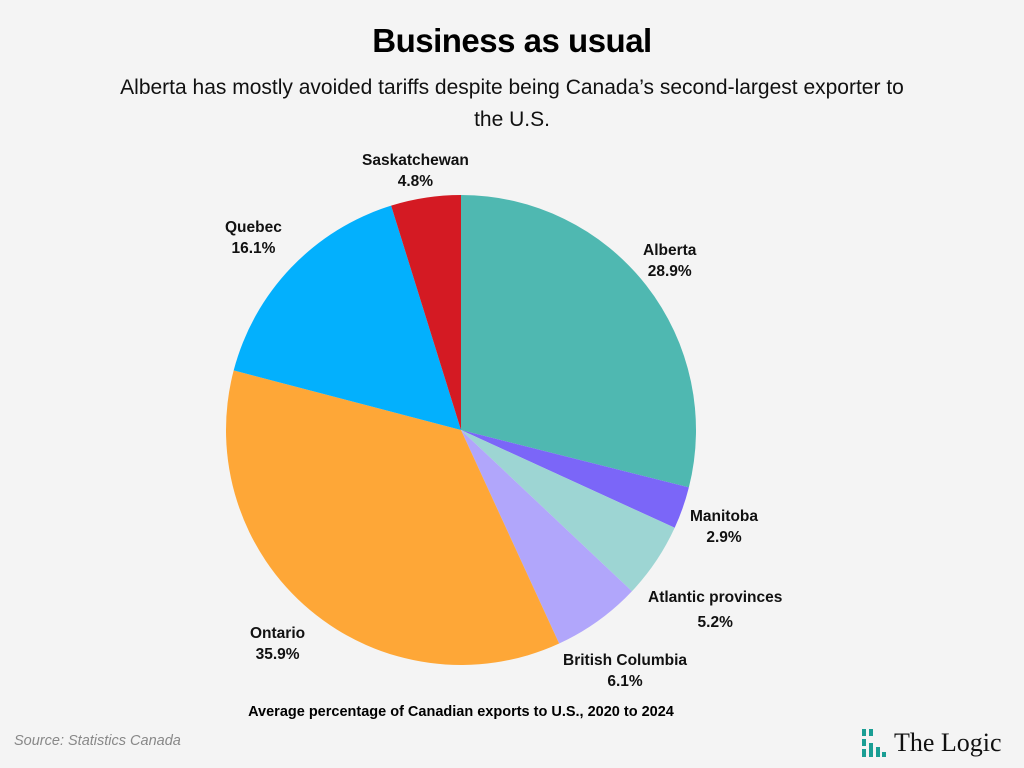 The height and width of the screenshot is (768, 1024). What do you see at coordinates (715, 597) in the screenshot?
I see `label-name: Atlantic provinces` at bounding box center [715, 597].